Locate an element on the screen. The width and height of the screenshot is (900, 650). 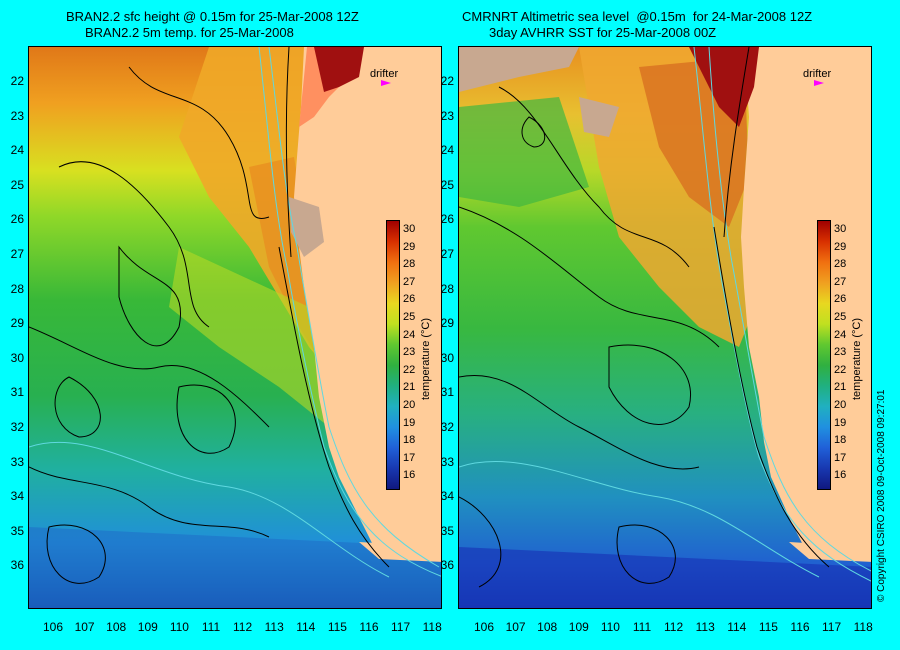
drifter-label-right: drifter is located at coordinates (817, 74).